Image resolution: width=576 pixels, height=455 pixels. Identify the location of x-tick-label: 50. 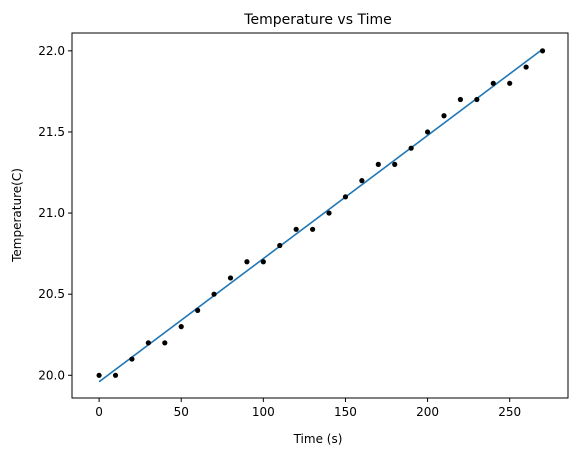
(181, 412).